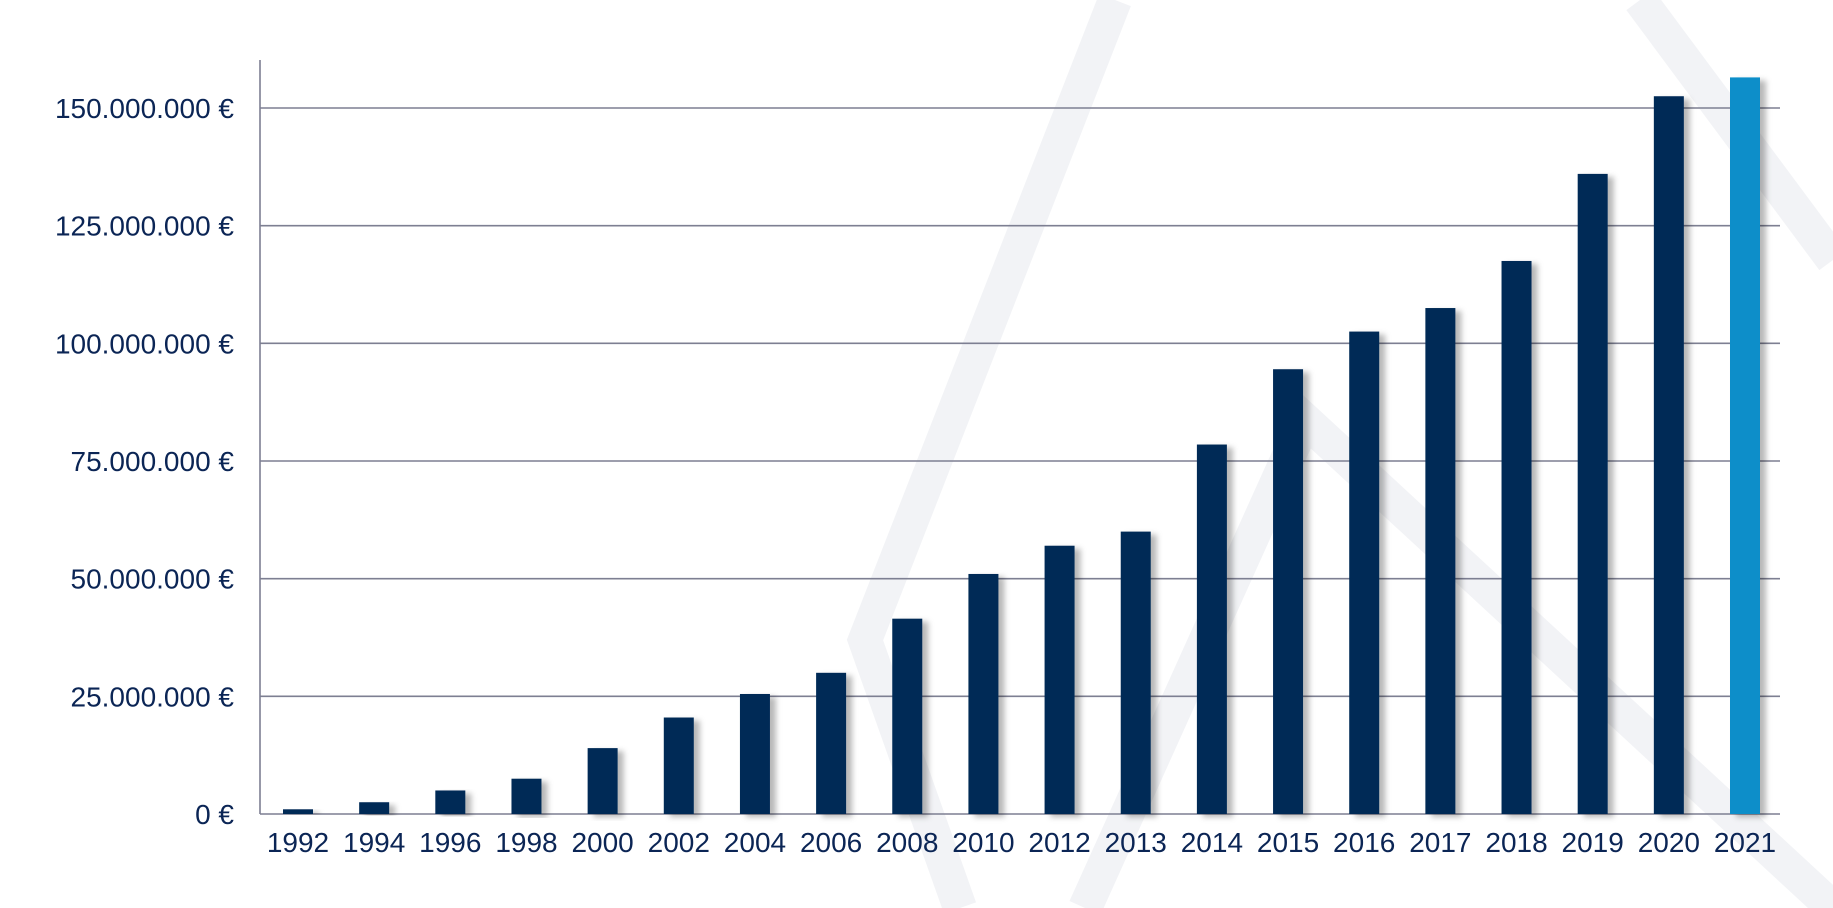 This screenshot has width=1833, height=908. Describe the element at coordinates (298, 842) in the screenshot. I see `x-tick-label: 1992` at that location.